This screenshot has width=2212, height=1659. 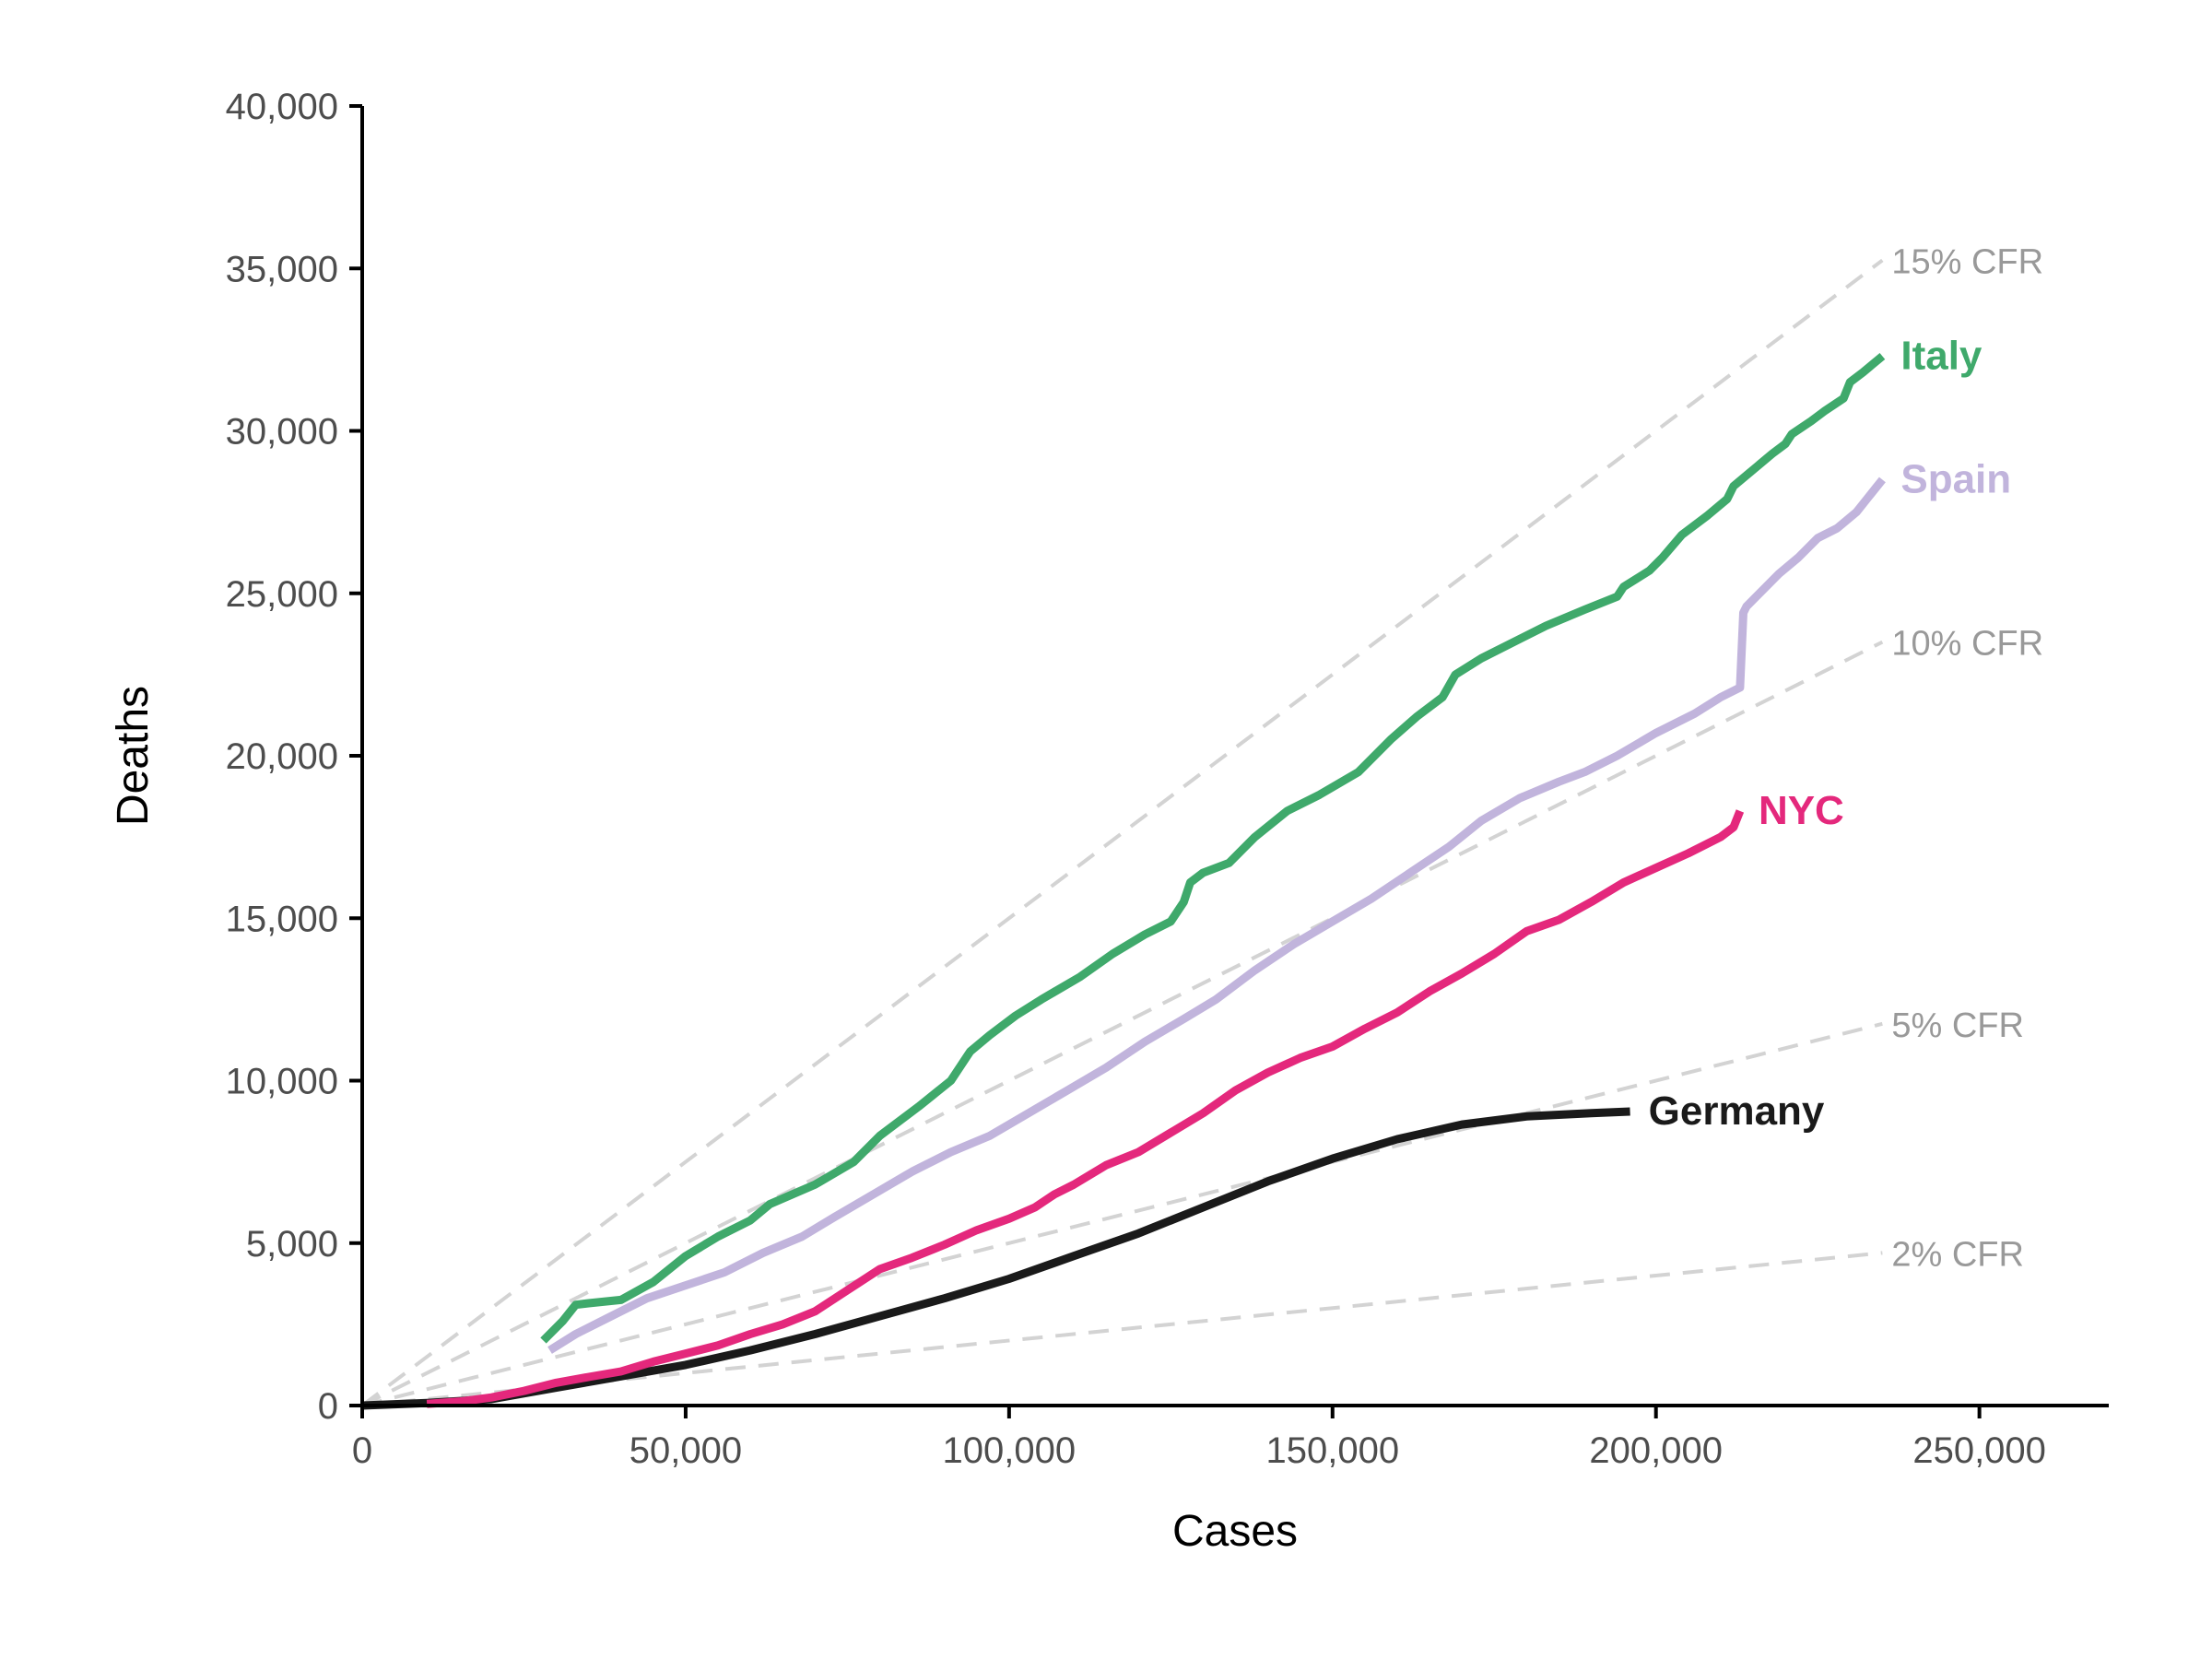 I want to click on x-tick-label: 200,000, so click(x=1656, y=1450).